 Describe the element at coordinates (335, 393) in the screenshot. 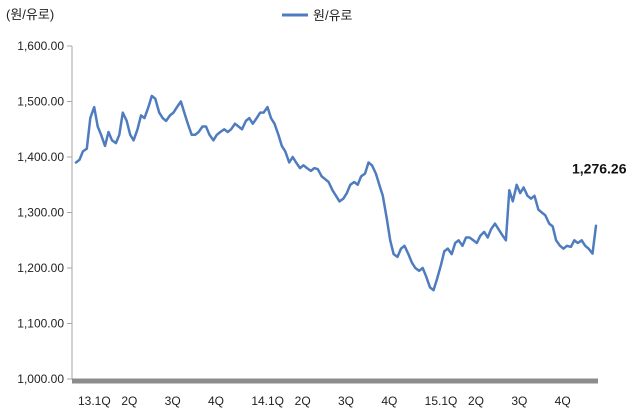

I see `x-axis: 13.1Q 2Q 3Q 4Q 14.1Q 2Q 3Q 4Q 15.1Q 2Q 3Q 4Q` at that location.